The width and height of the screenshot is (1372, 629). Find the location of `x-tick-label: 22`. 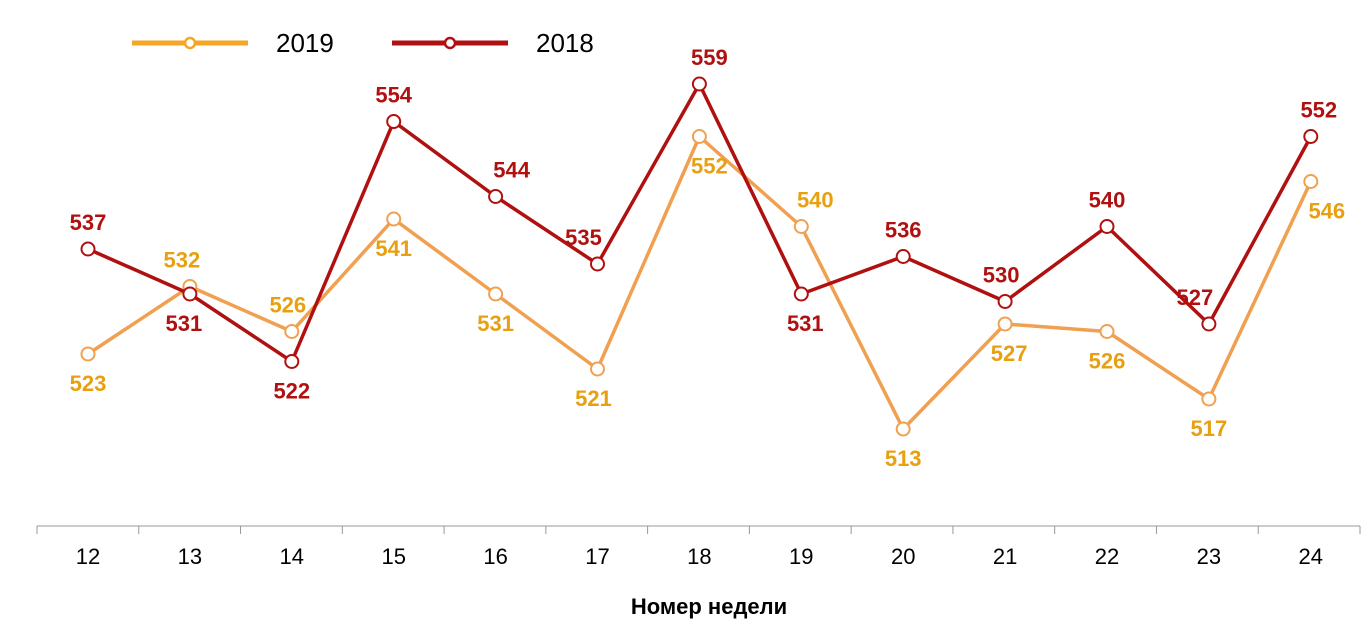

x-tick-label: 22 is located at coordinates (1107, 556).